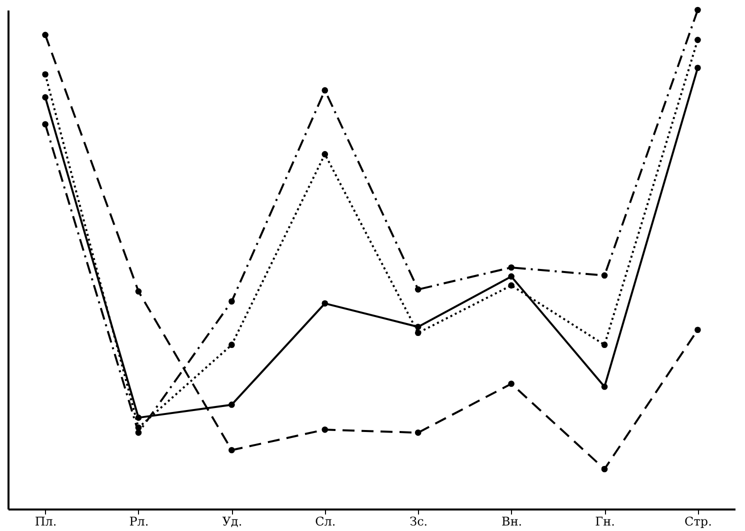  I want to click on x-tick-label: Сл., so click(325, 521).